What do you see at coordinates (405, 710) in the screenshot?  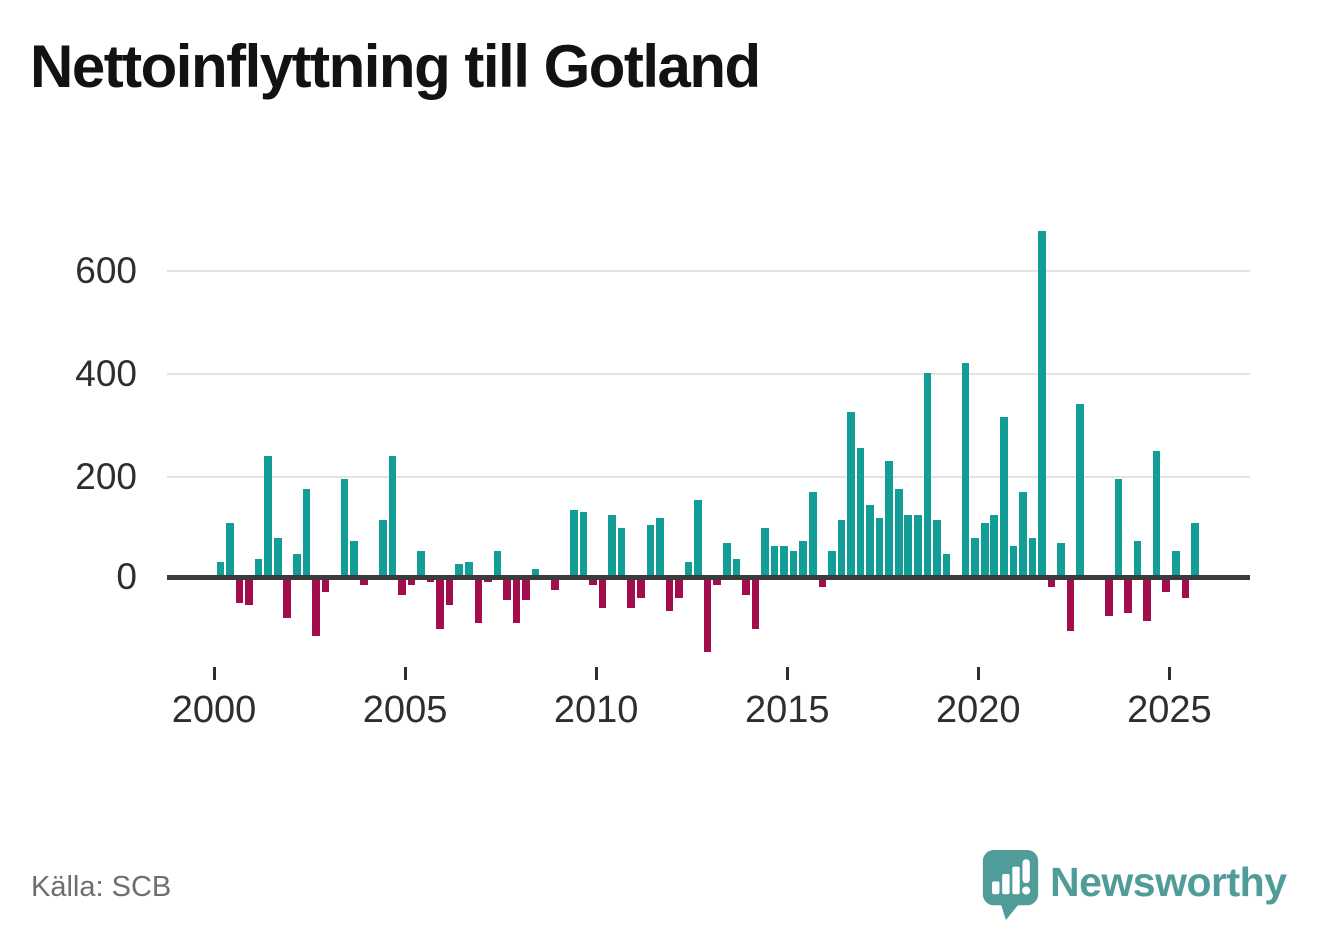 I see `x-axis-label-2005: 2005` at bounding box center [405, 710].